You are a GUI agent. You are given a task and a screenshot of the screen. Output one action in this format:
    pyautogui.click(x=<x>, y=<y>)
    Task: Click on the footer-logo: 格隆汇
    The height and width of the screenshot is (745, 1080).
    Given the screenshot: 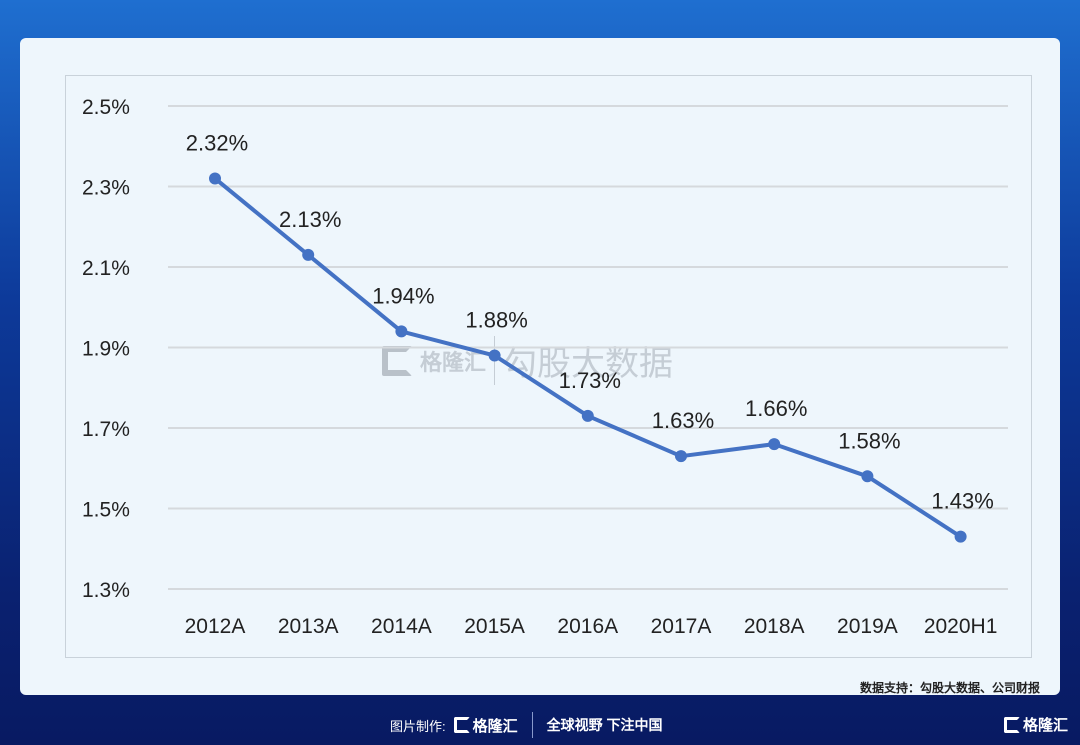 What is the action you would take?
    pyautogui.click(x=485, y=725)
    